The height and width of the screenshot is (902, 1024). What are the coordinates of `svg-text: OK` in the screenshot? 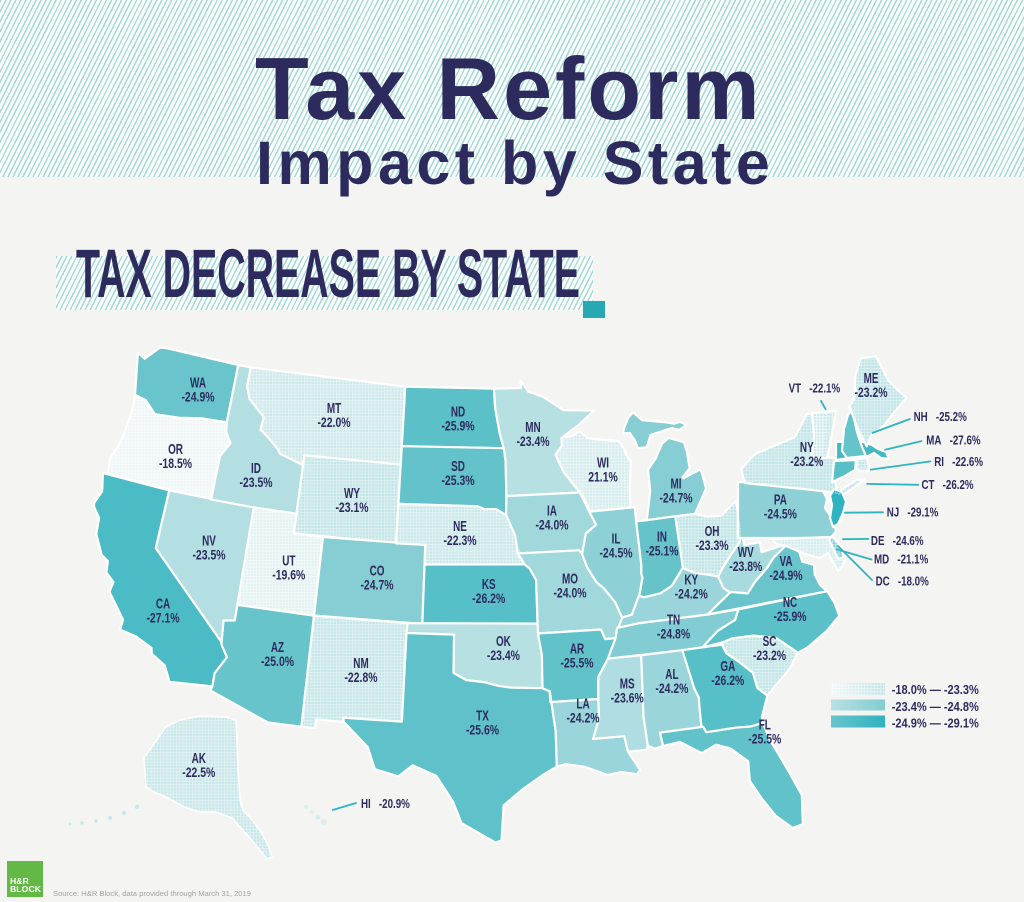 It's located at (503, 641).